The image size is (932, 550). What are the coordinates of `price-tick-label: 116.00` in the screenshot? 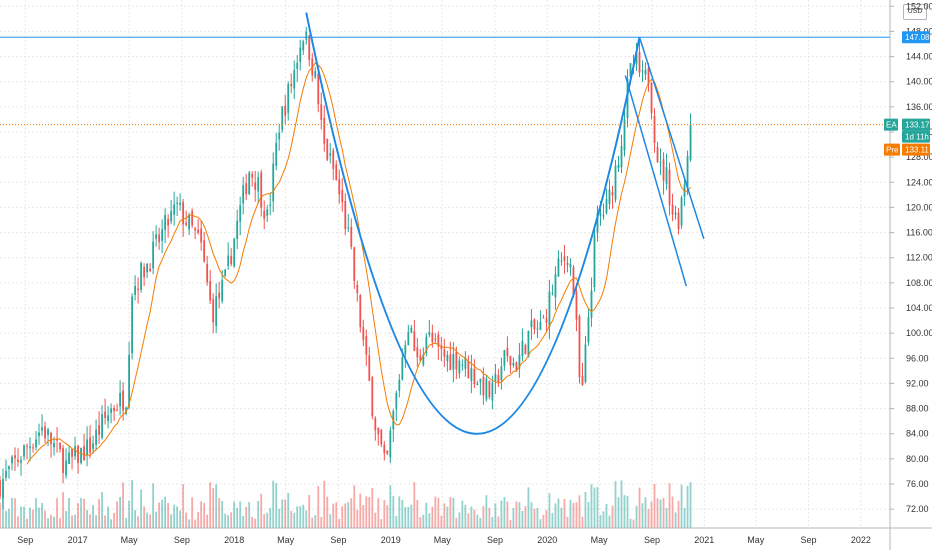 It's located at (919, 233).